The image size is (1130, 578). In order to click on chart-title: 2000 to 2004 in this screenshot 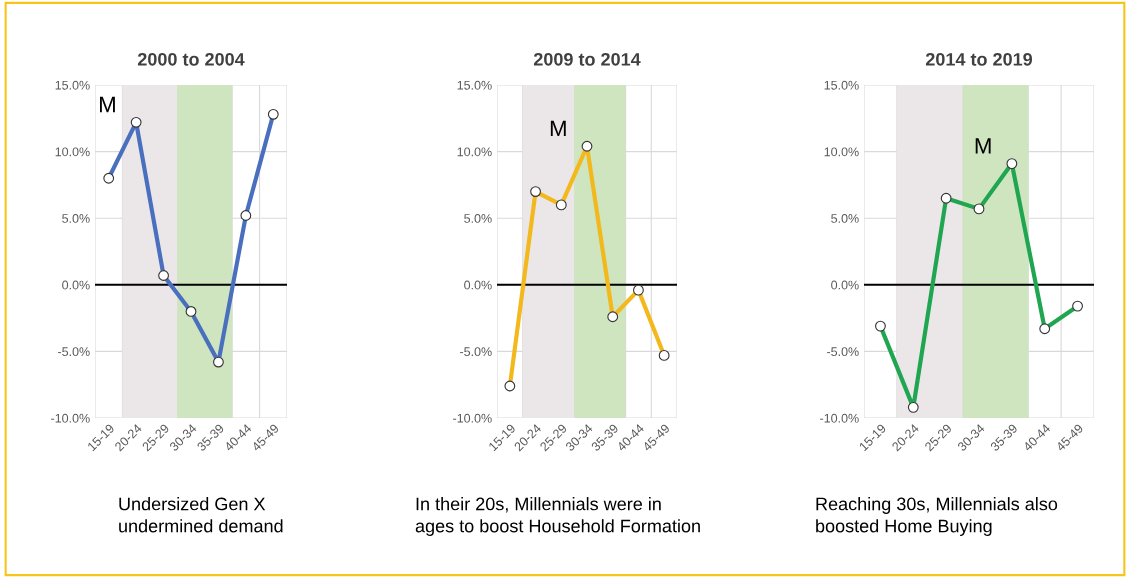, I will do `click(191, 59)`.